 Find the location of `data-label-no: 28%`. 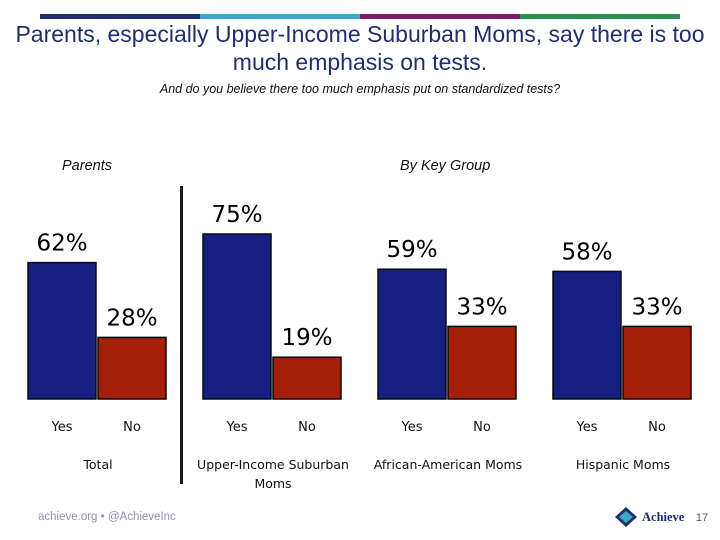

data-label-no: 28% is located at coordinates (131, 318).